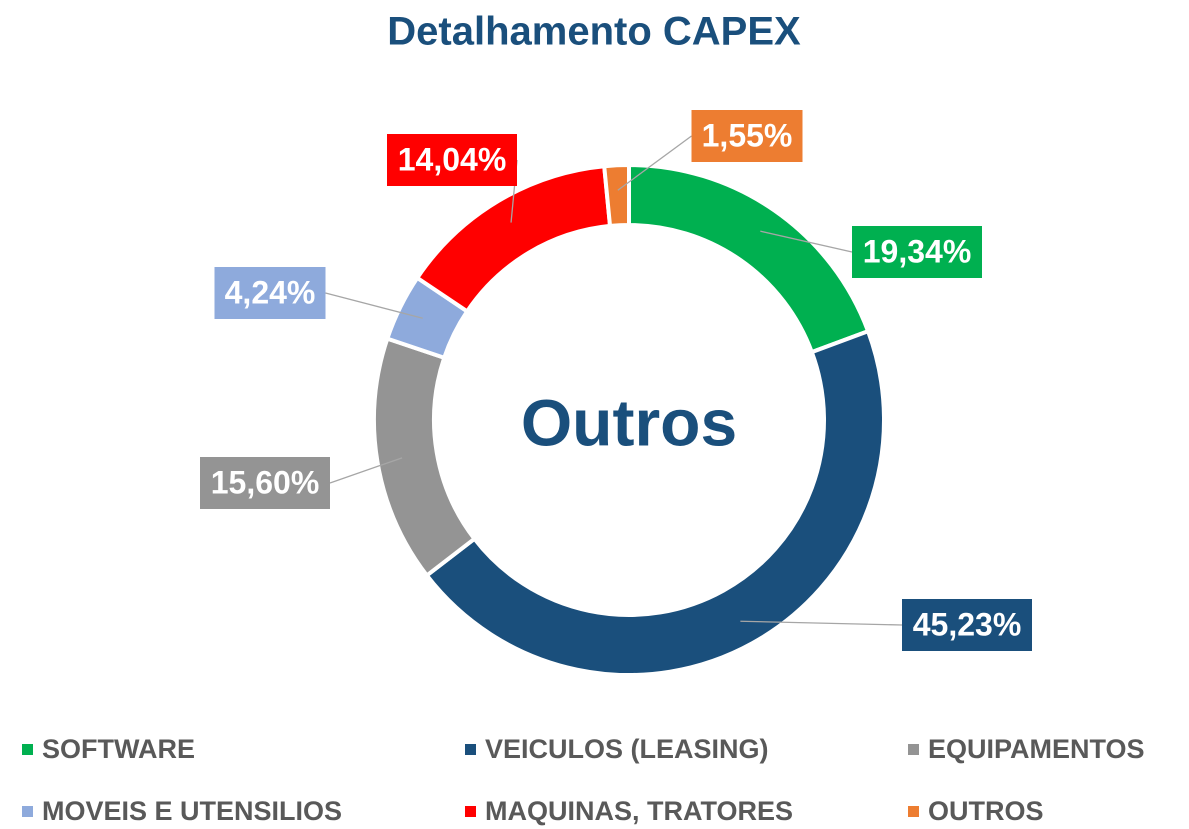 This screenshot has height=829, width=1189. What do you see at coordinates (986, 811) in the screenshot?
I see `legend-label: OUTROS` at bounding box center [986, 811].